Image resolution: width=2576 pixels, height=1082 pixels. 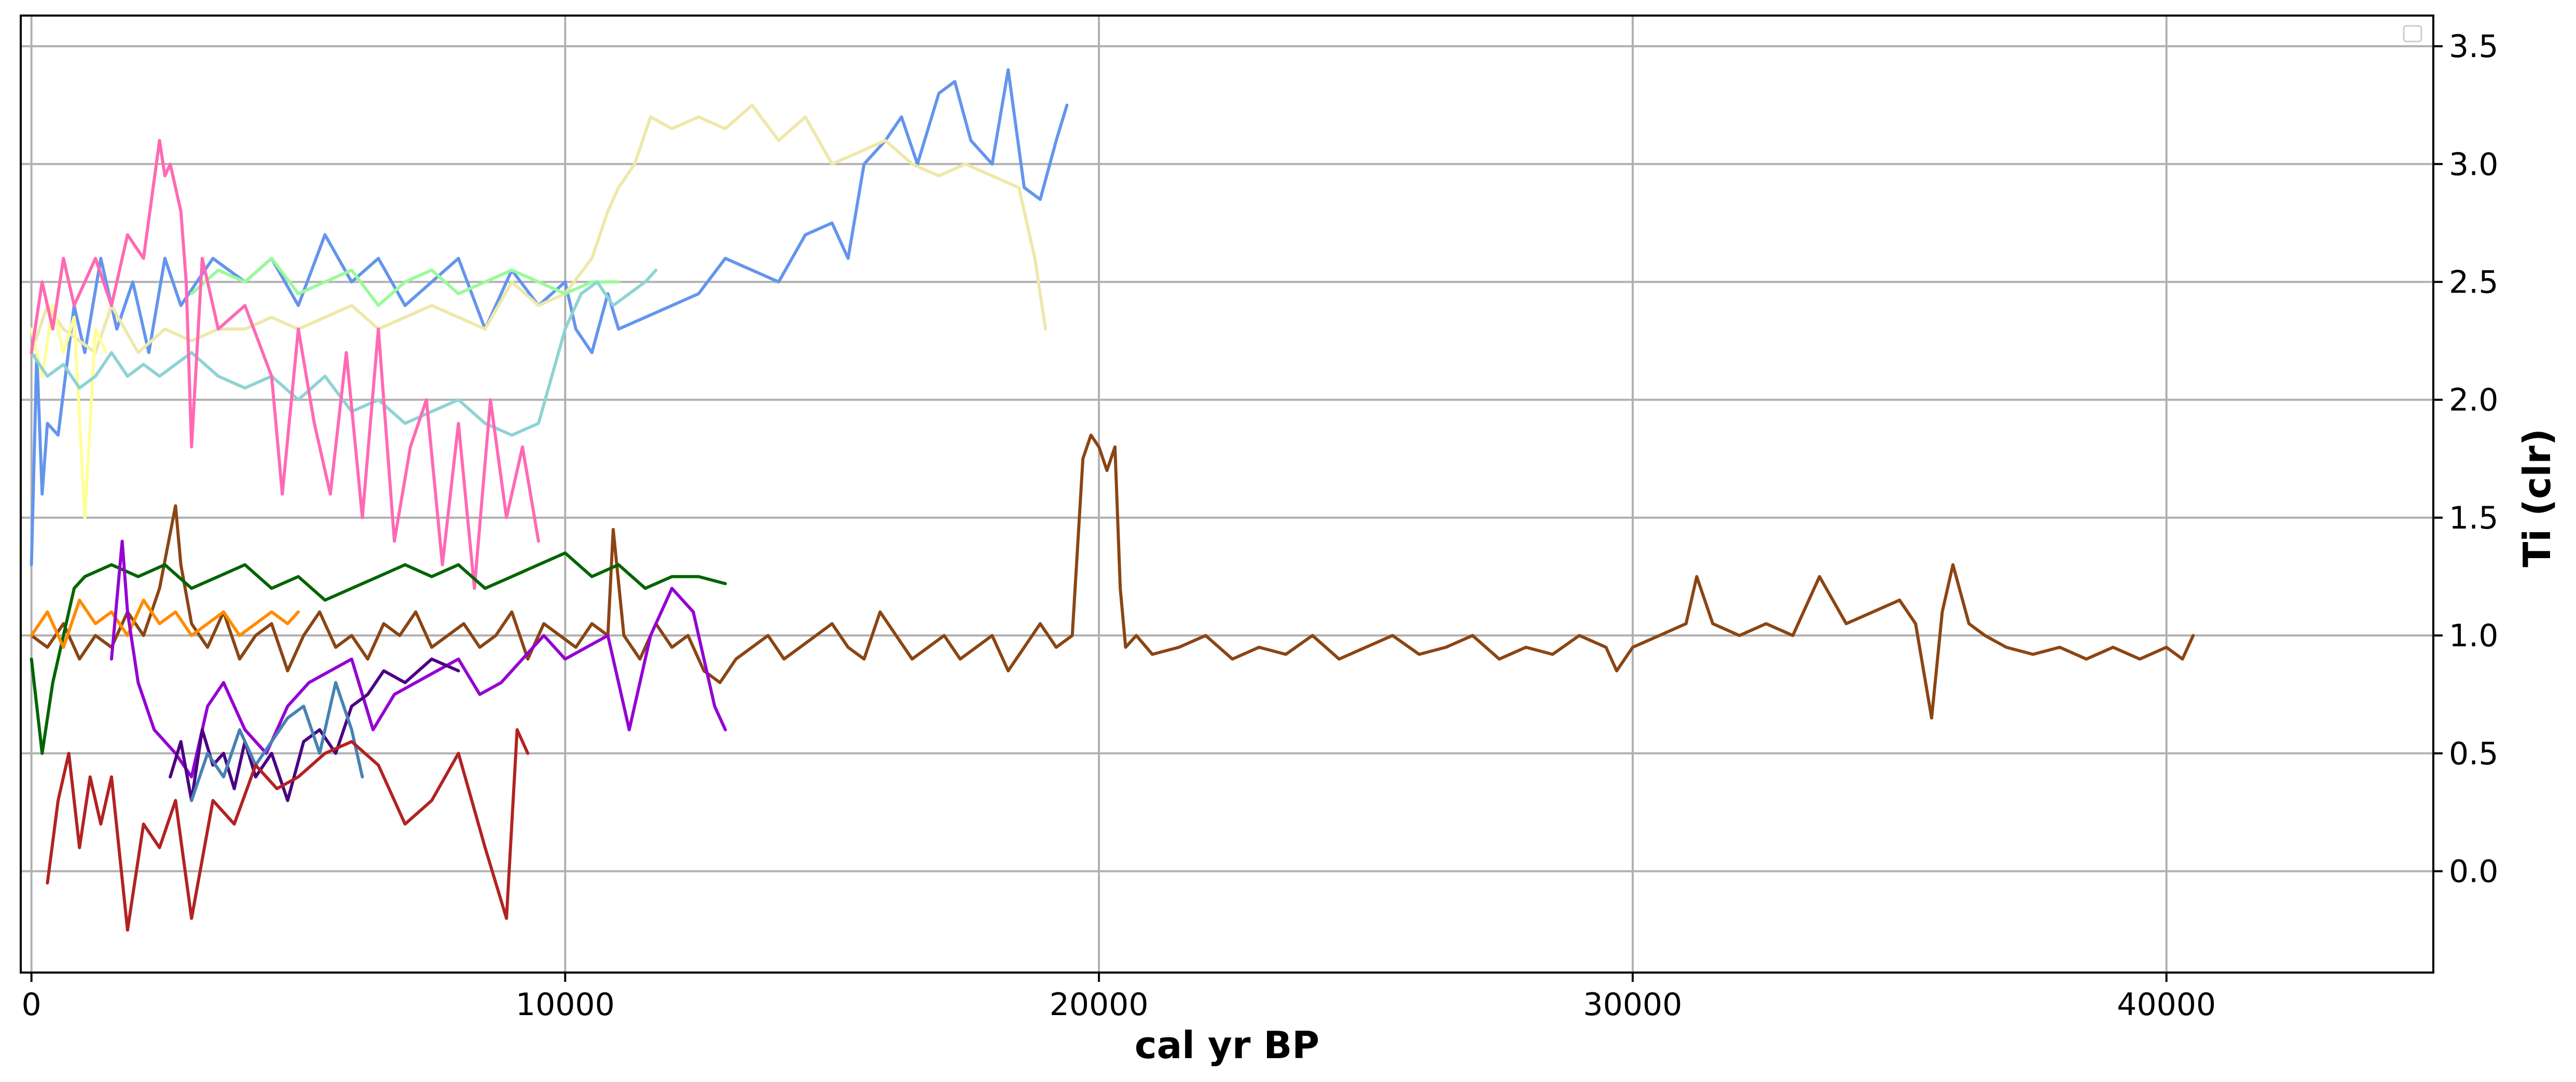 What do you see at coordinates (2473, 400) in the screenshot?
I see `y-tick-label: 2.0` at bounding box center [2473, 400].